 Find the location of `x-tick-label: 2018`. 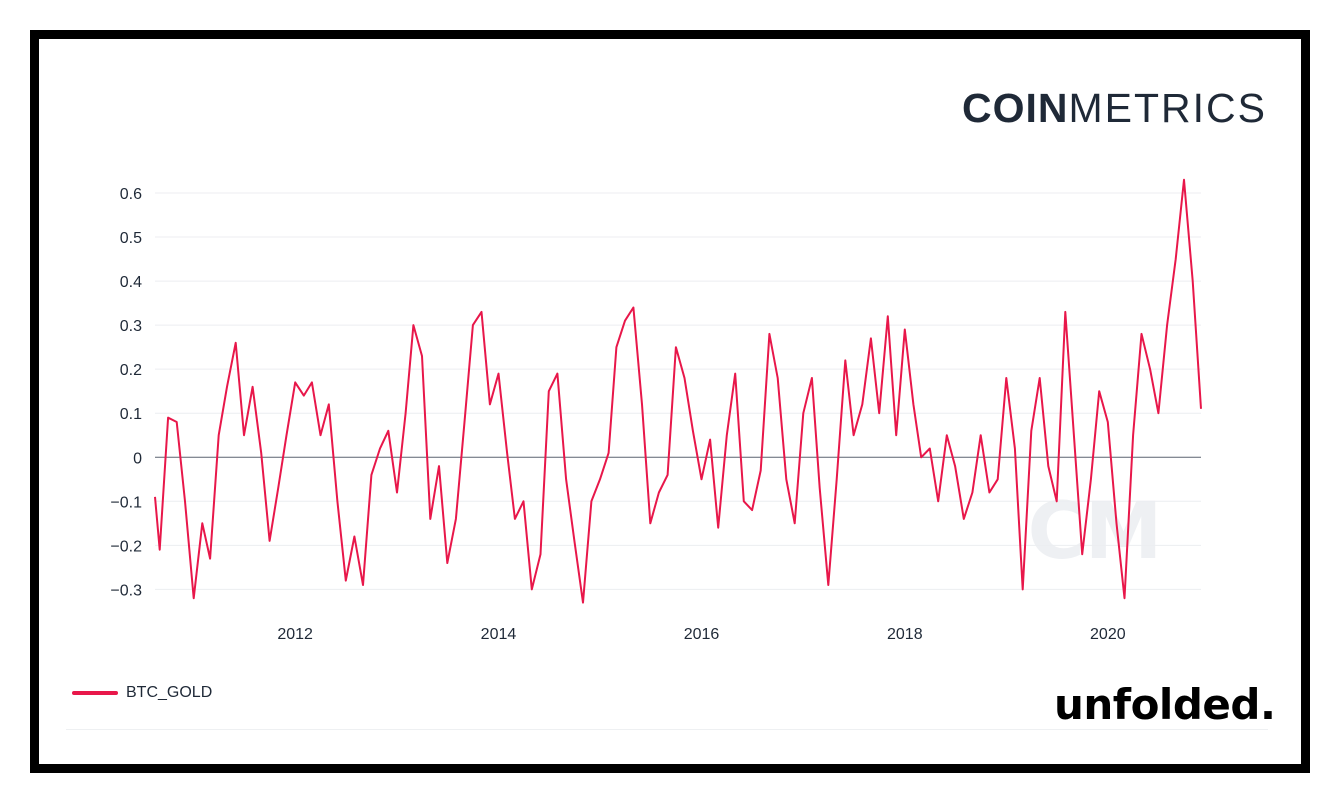

x-tick-label: 2018 is located at coordinates (905, 634).